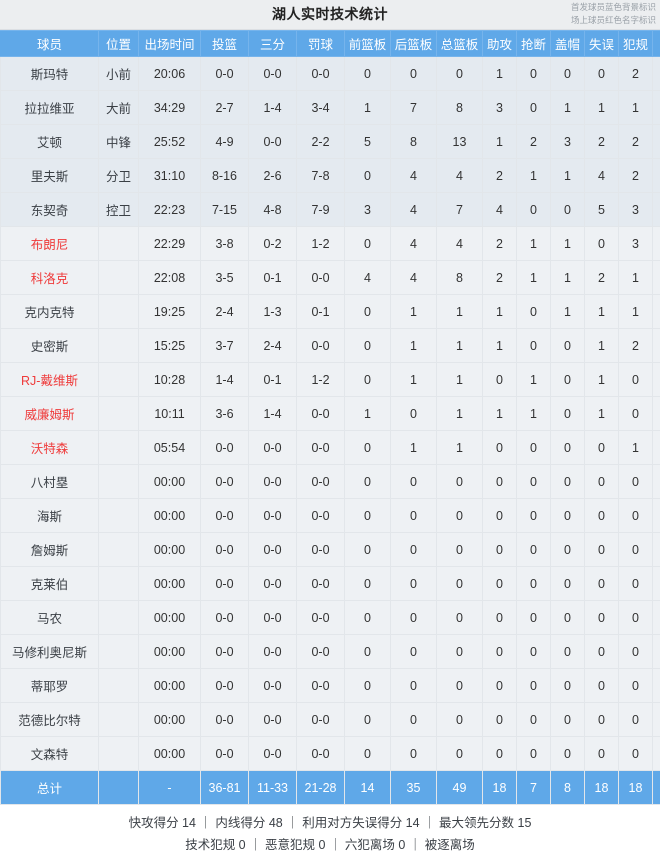 The height and width of the screenshot is (856, 660). What do you see at coordinates (50, 380) in the screenshot?
I see `player-name: RJ-戴维斯` at bounding box center [50, 380].